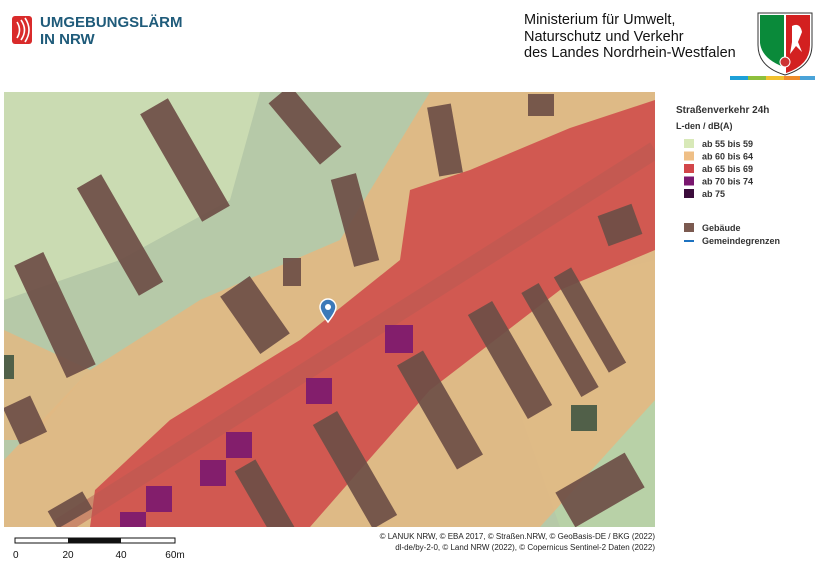 The height and width of the screenshot is (574, 828). I want to click on legend-label: ab 65 bis 69, so click(727, 169).